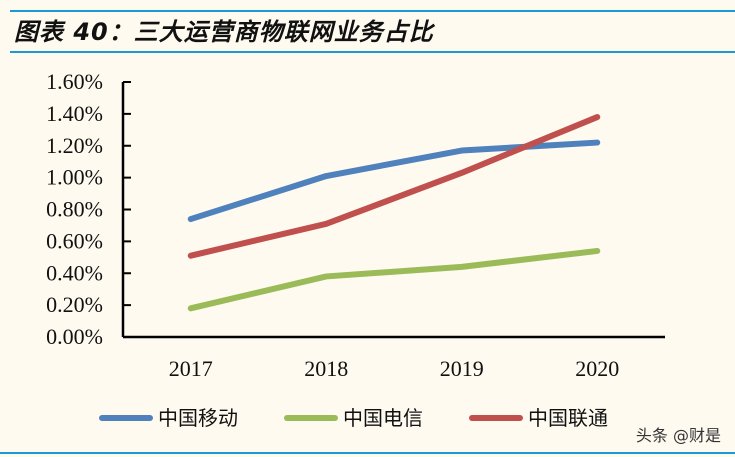 The width and height of the screenshot is (735, 457). What do you see at coordinates (394, 358) in the screenshot?
I see `x-axis: 2017 2018 2019 2020` at bounding box center [394, 358].